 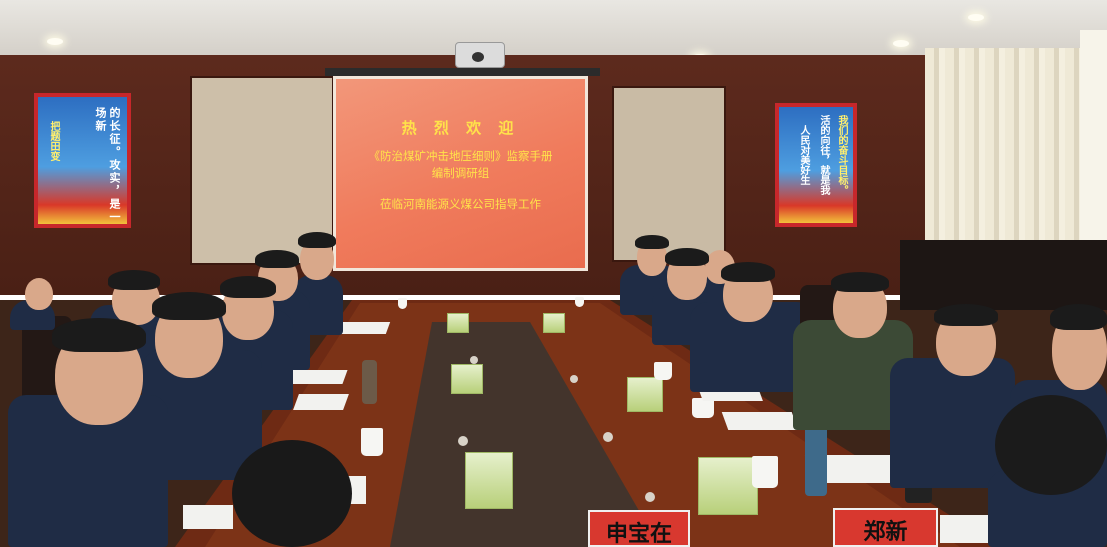 I want to click on poster-text: 人民对美好生, so click(x=803, y=155).